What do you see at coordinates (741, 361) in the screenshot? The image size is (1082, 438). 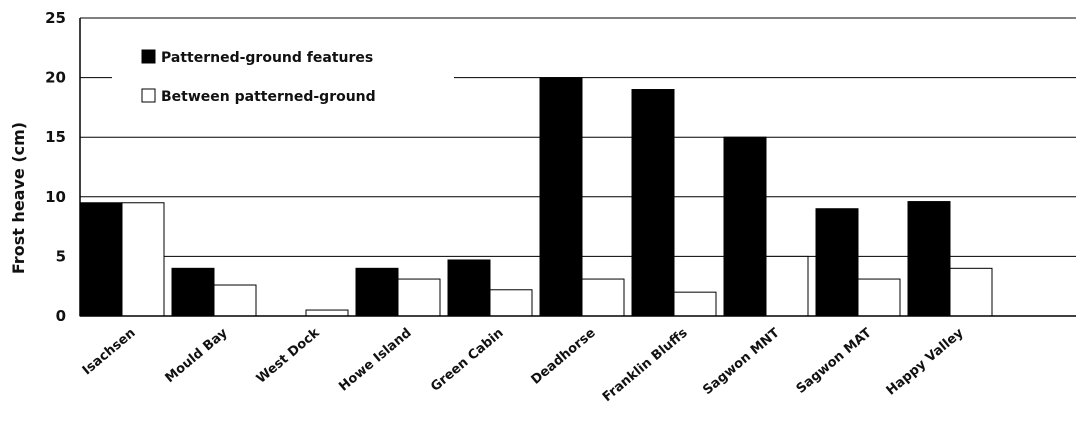 I see `x-category-label: Sagwon MNT` at bounding box center [741, 361].